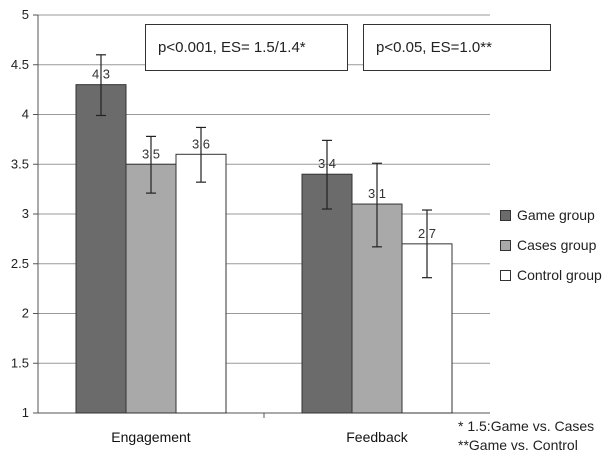 Image resolution: width=615 pixels, height=458 pixels. What do you see at coordinates (505, 275) in the screenshot?
I see `legend-swatch-control` at bounding box center [505, 275].